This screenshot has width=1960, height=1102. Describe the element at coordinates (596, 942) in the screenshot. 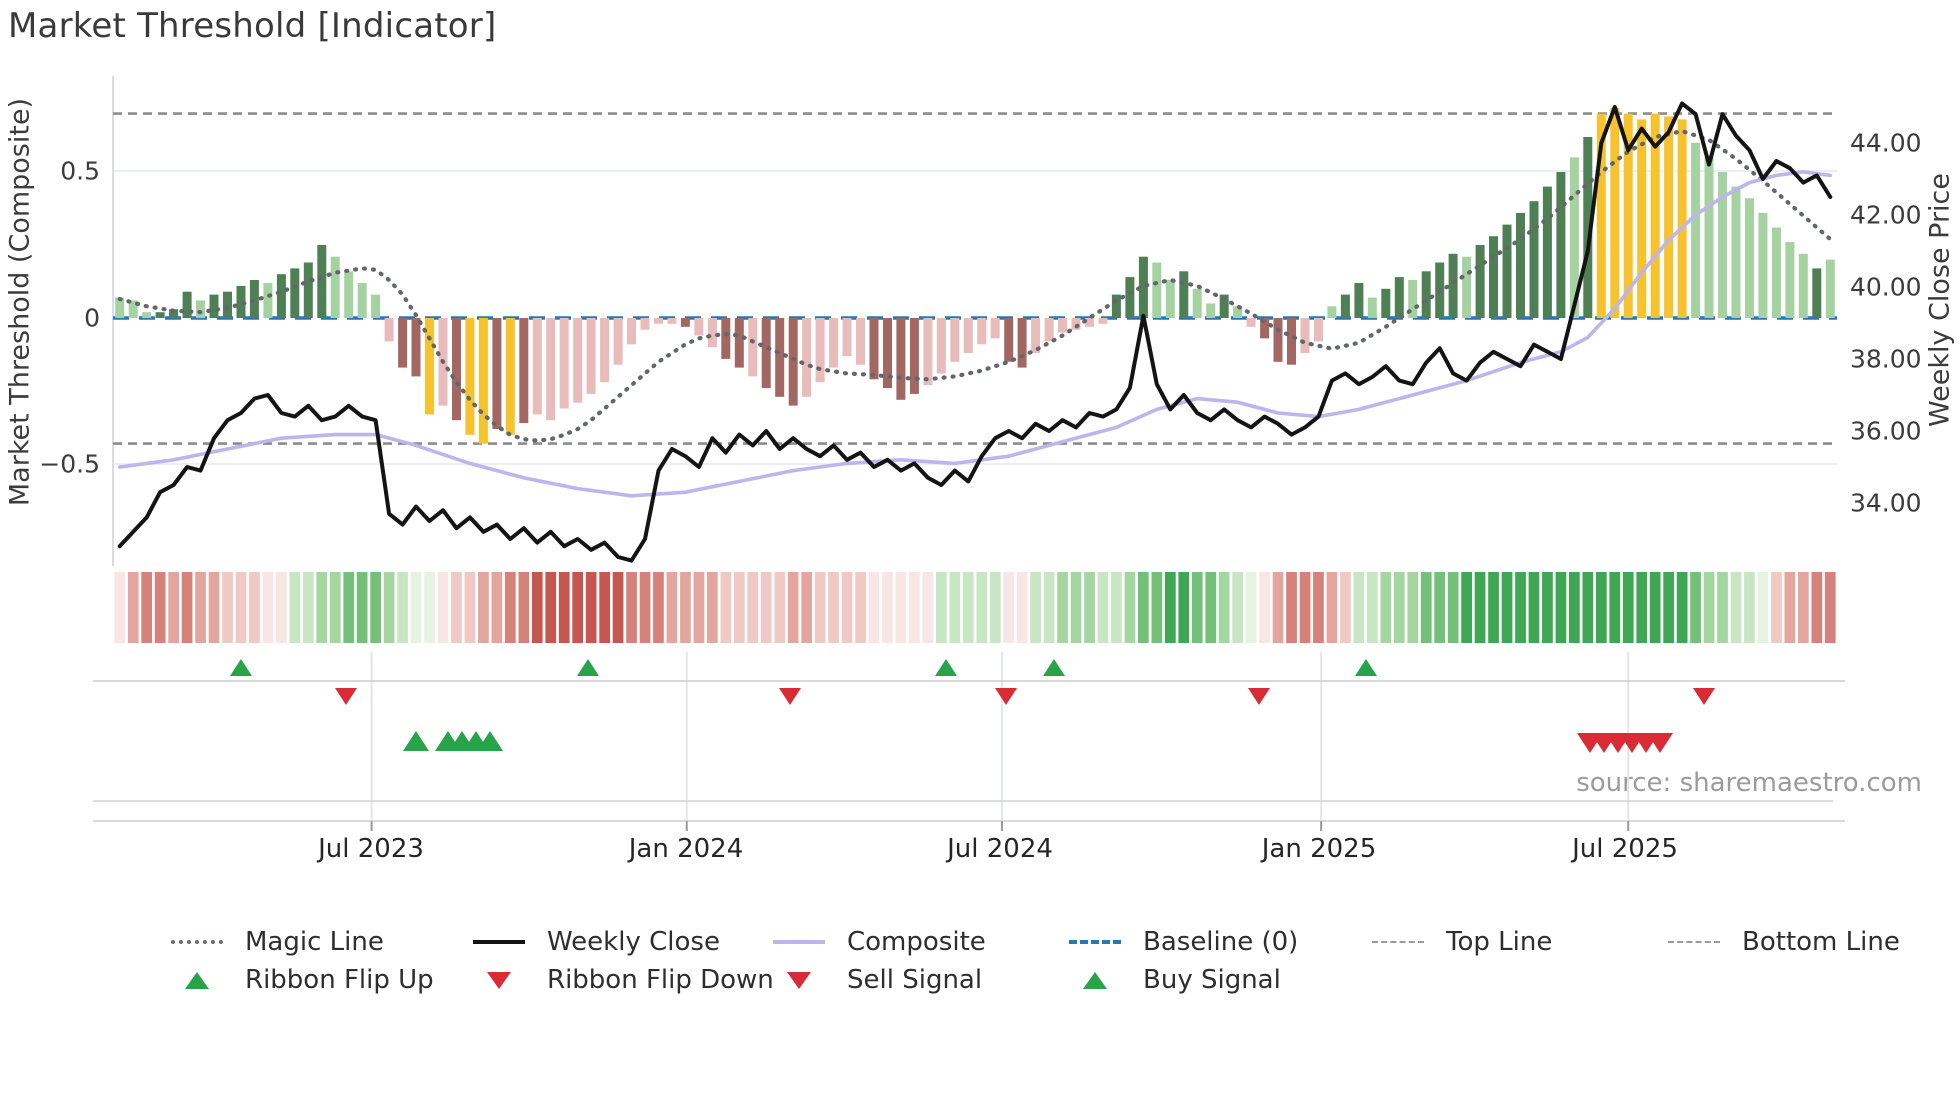

I see `legend-item-weekly-close: Weekly Close` at that location.